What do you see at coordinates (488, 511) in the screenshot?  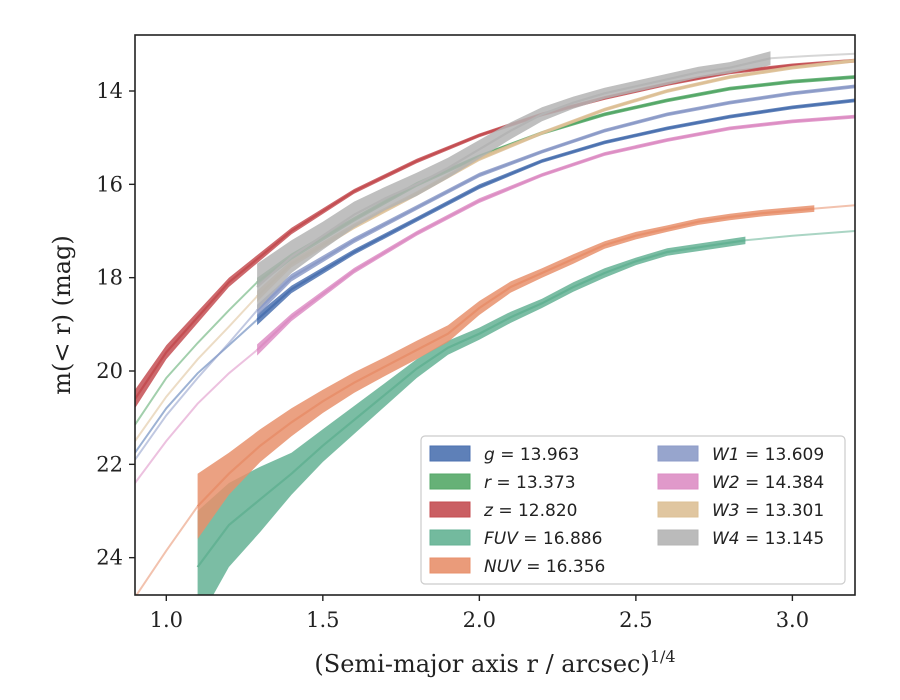 I see `legend-variable: z` at bounding box center [488, 511].